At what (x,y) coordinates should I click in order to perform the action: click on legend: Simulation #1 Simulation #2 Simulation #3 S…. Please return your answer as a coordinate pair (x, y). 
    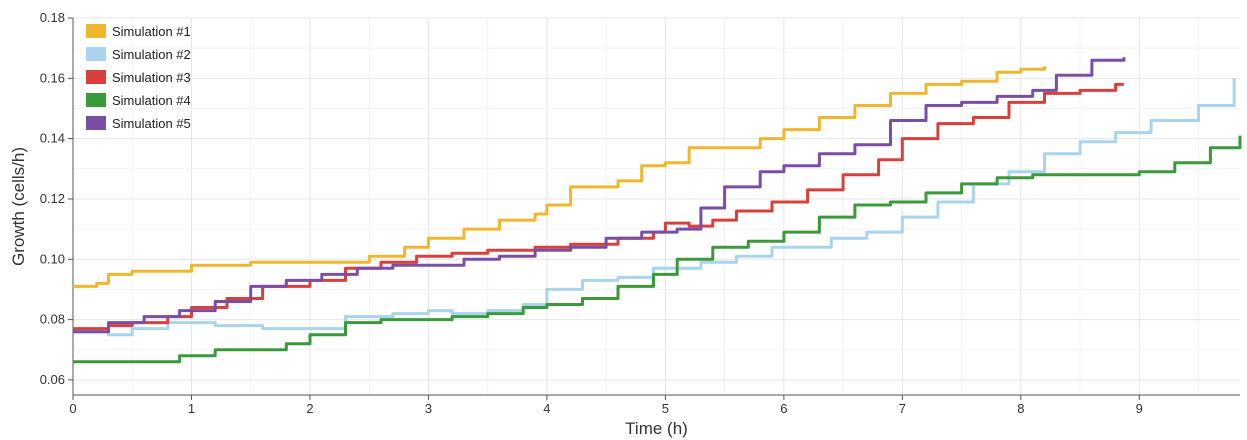
    Looking at the image, I should click on (138, 77).